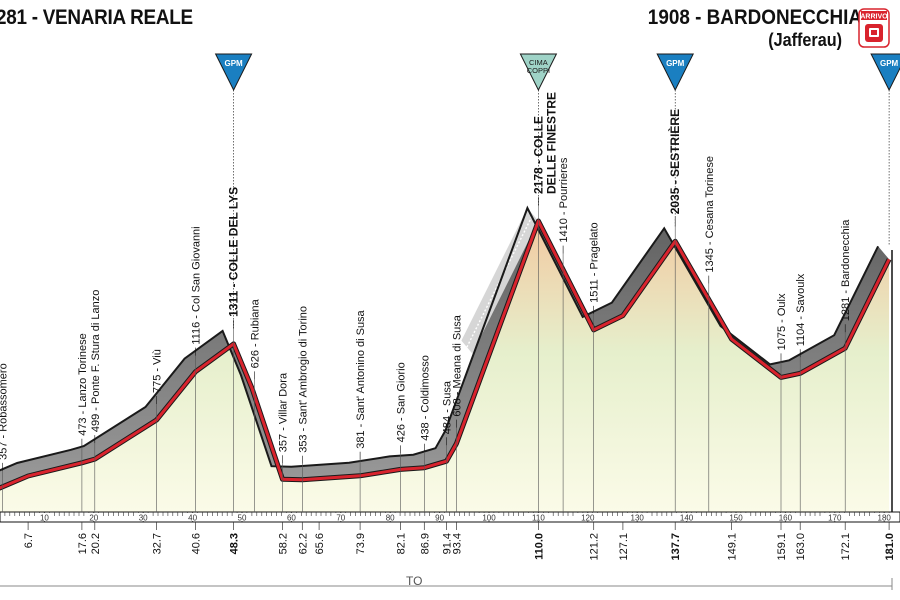 The width and height of the screenshot is (900, 600). I want to click on km-reading: 163.0, so click(801, 547).